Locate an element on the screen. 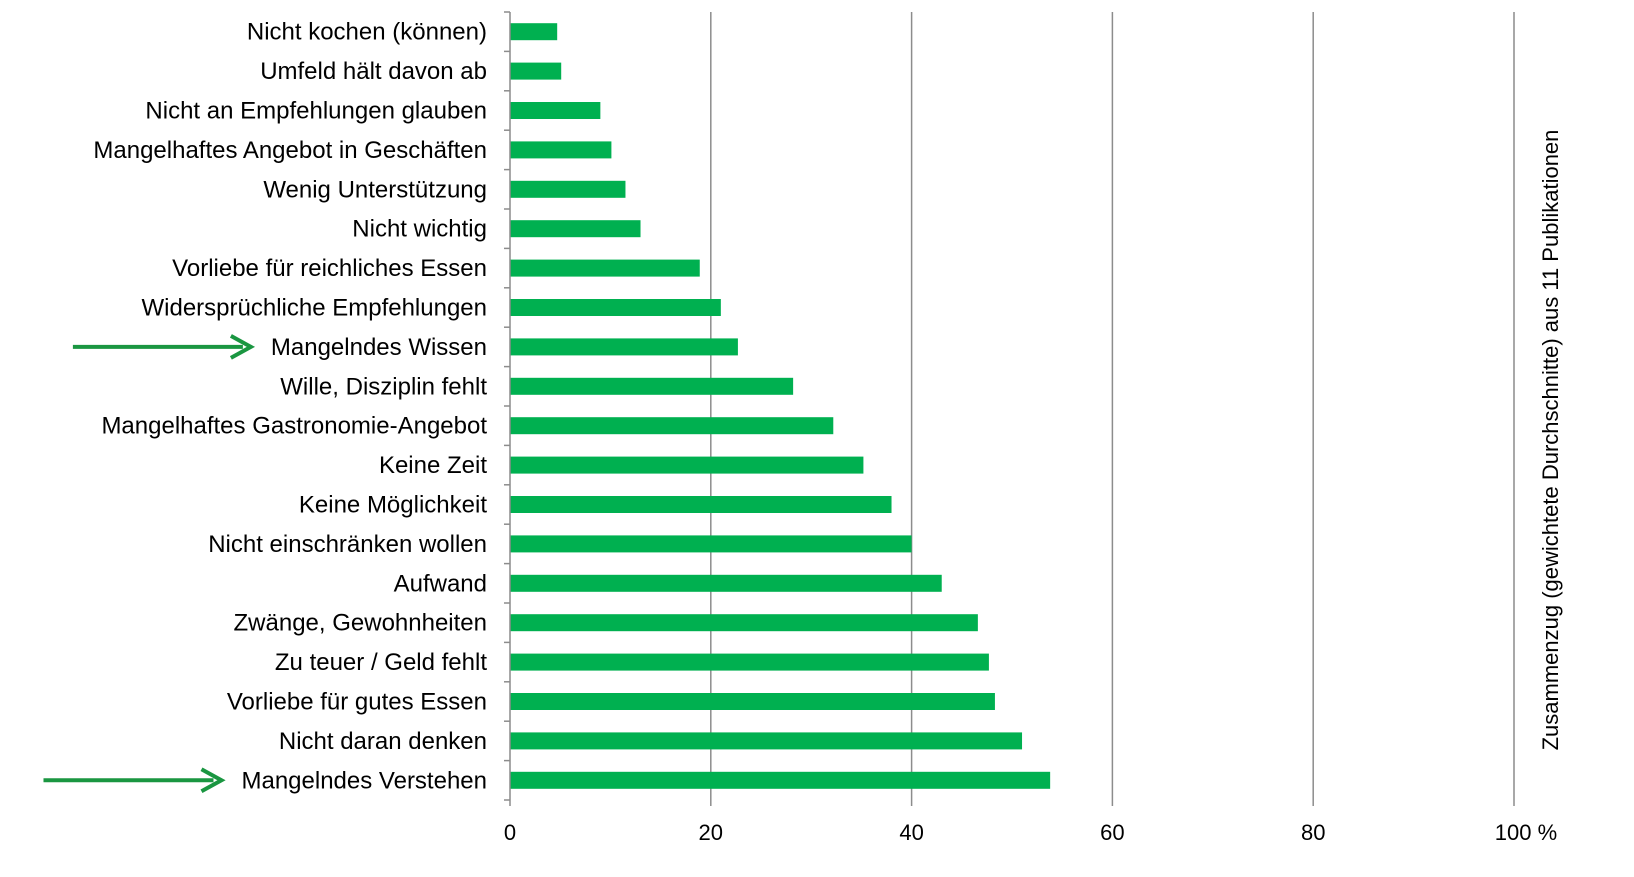  x-tick-label: 80 is located at coordinates (1313, 832).